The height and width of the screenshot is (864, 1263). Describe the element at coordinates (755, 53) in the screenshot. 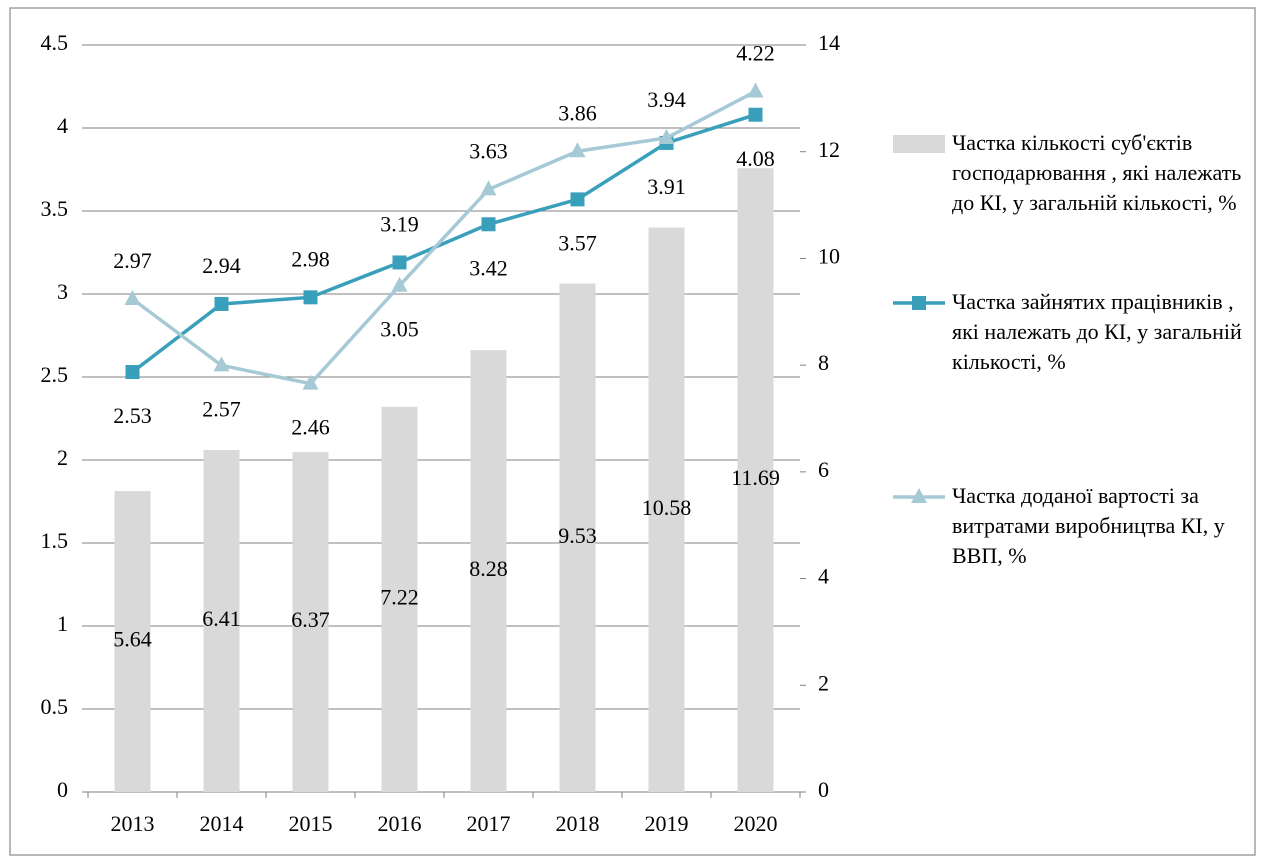

I see `data-label: 4.22` at that location.